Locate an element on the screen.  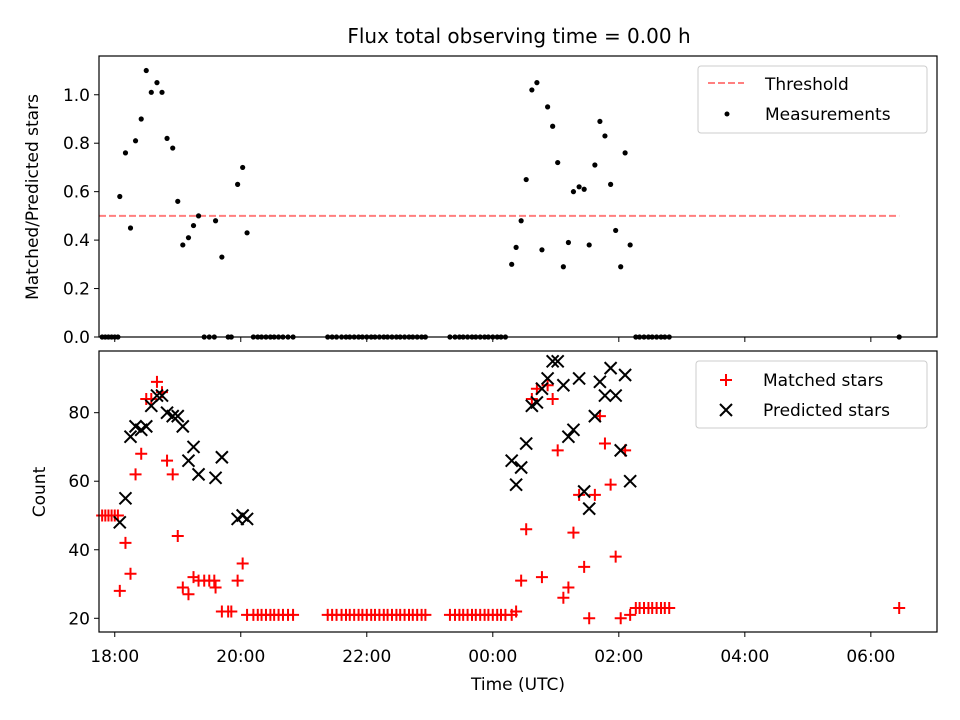
legend-measurements-marker is located at coordinates (727, 114).